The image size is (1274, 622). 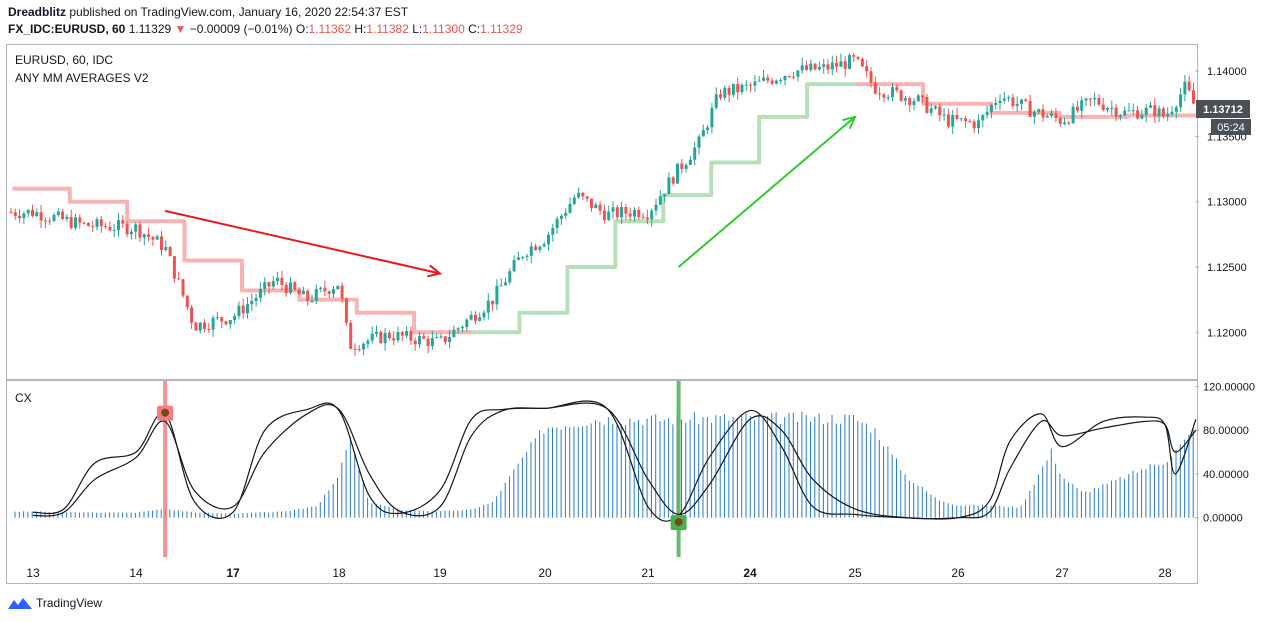 What do you see at coordinates (1231, 126) in the screenshot?
I see `countdown-badge` at bounding box center [1231, 126].